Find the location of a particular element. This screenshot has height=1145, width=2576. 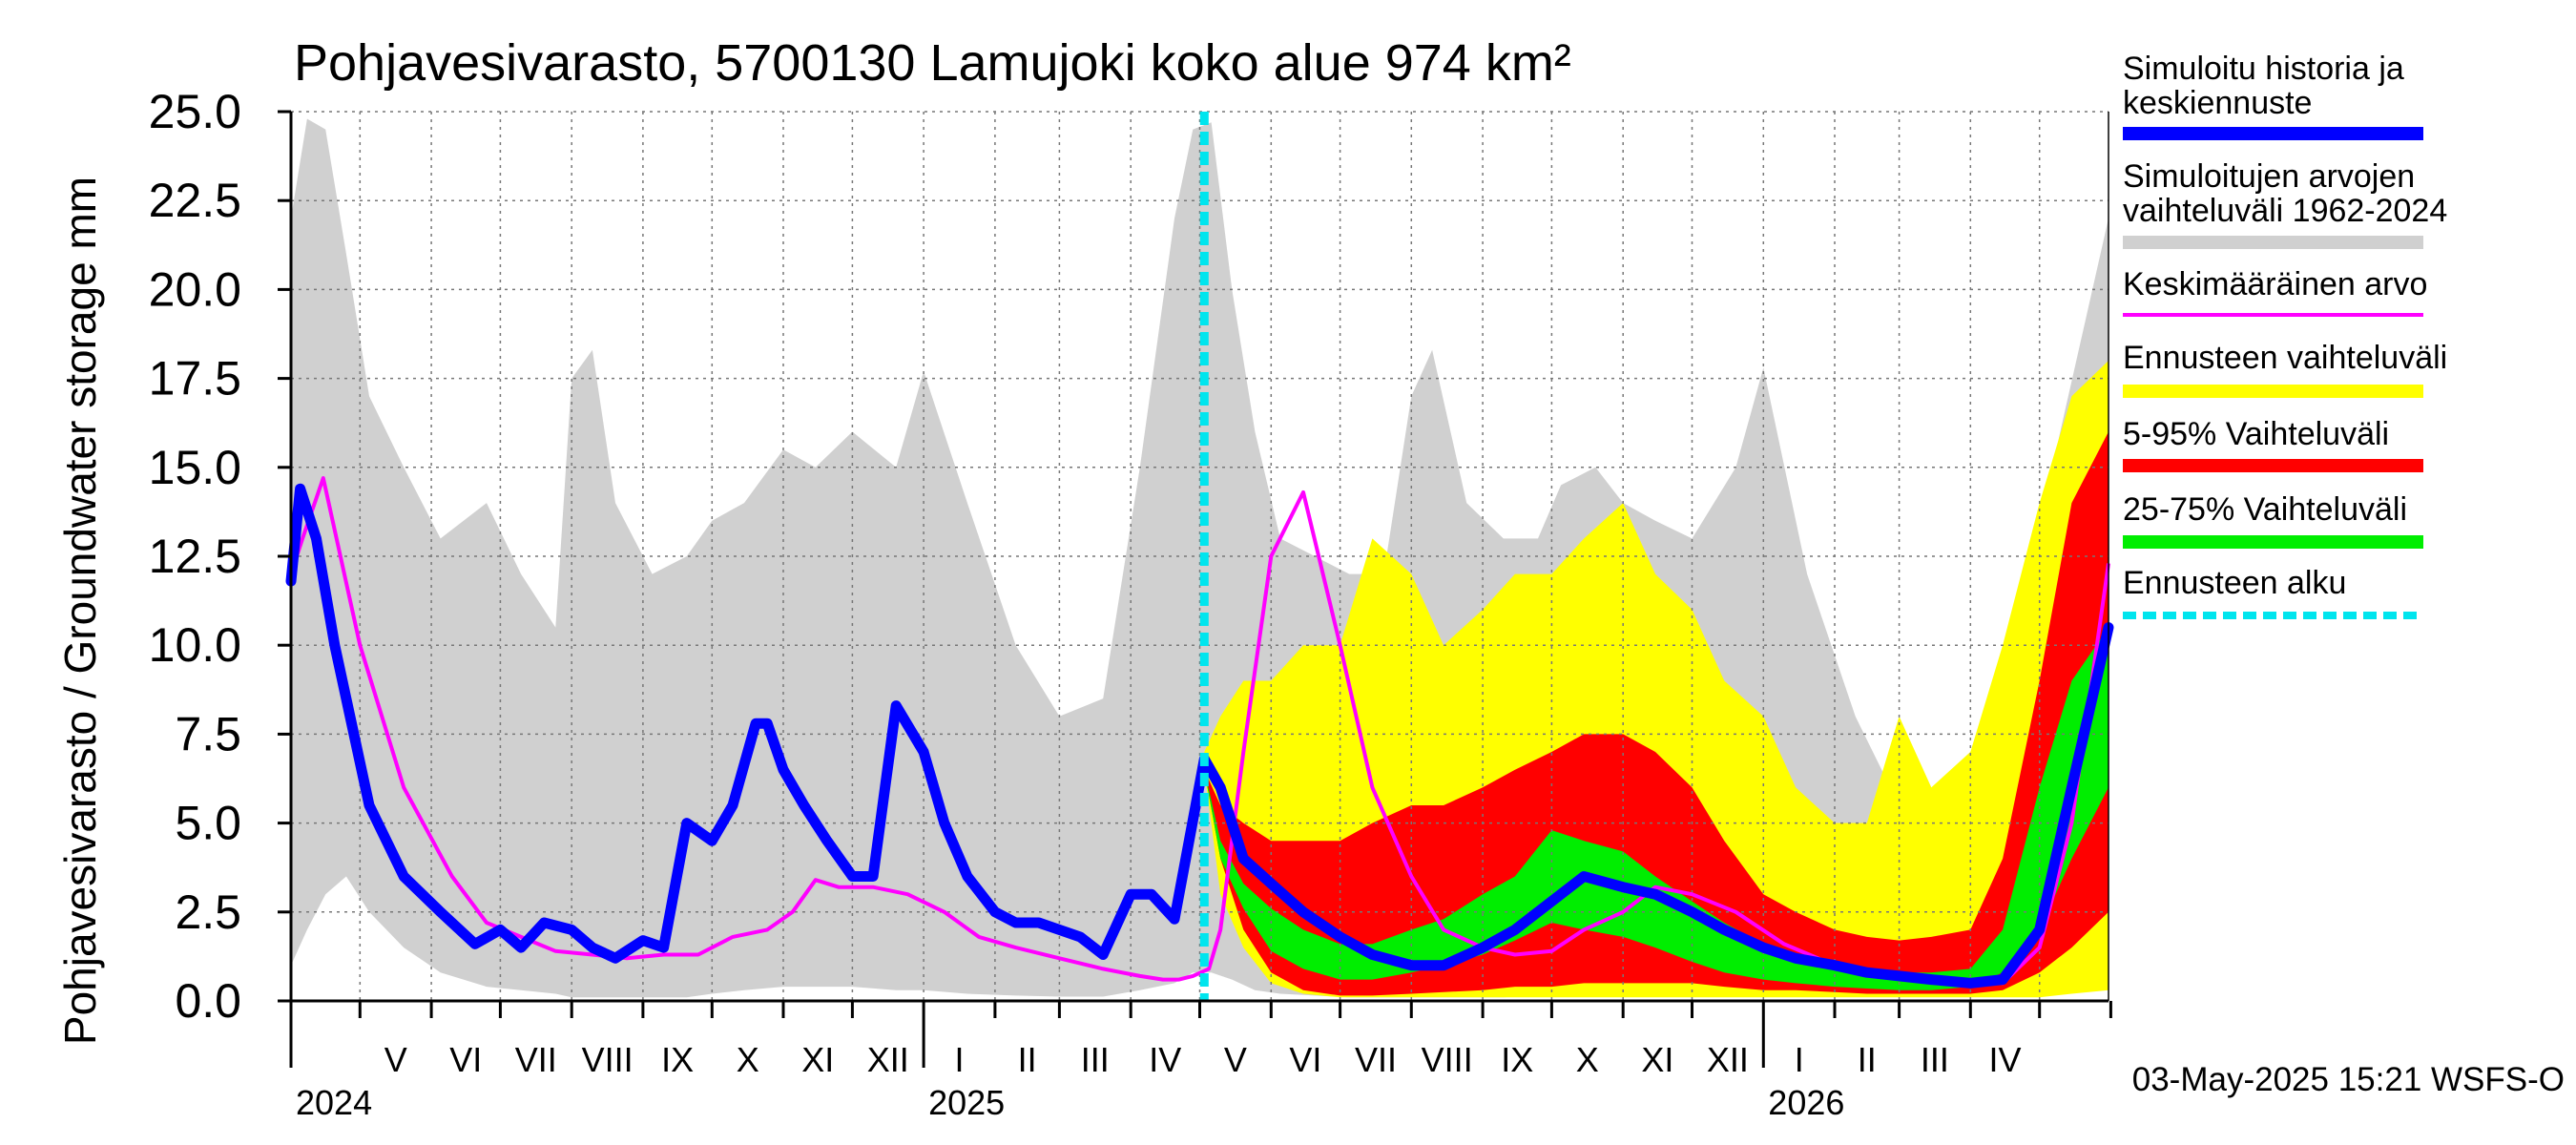

legend-label: 5-95% Vaihteluväli is located at coordinates (2256, 434).